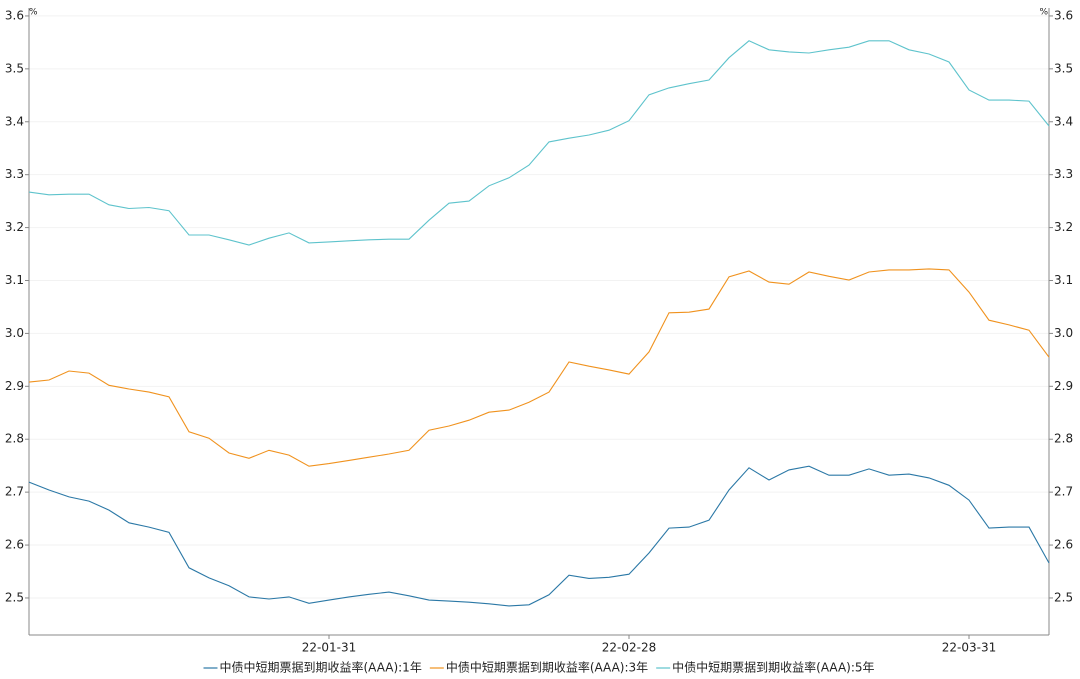 The width and height of the screenshot is (1080, 679). I want to click on x-tick-label: 22-01-31, so click(329, 648).